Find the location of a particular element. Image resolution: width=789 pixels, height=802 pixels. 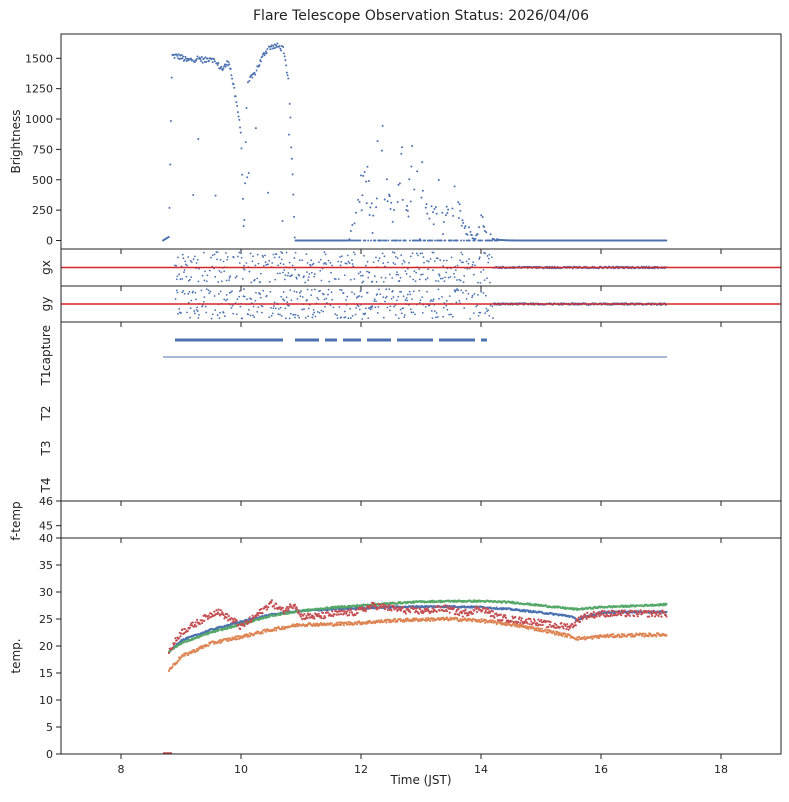

y-tick-label: 0 is located at coordinates (49, 754).